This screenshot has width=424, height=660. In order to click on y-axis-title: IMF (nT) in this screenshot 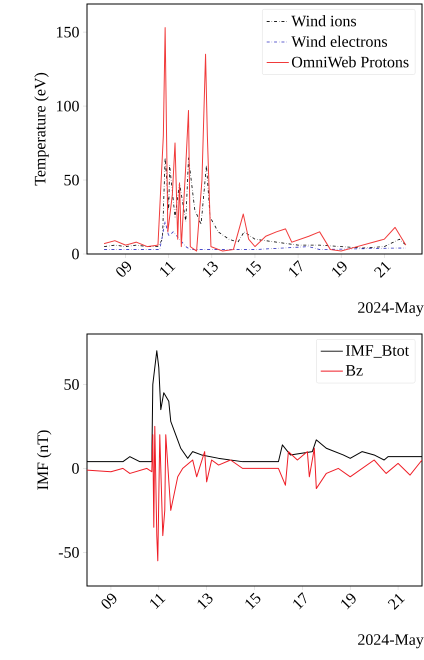, I will do `click(44, 460)`.